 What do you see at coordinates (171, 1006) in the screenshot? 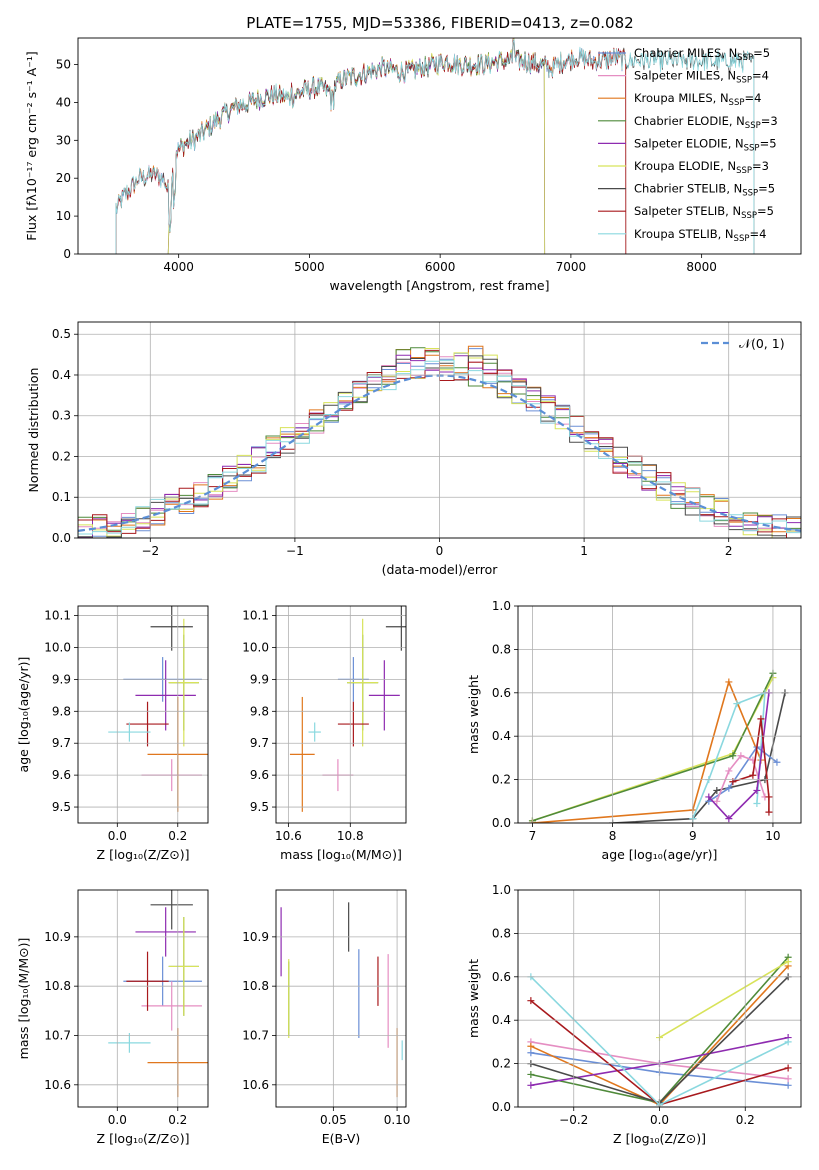
I see `errorbar-salpeter-miles` at bounding box center [171, 1006].